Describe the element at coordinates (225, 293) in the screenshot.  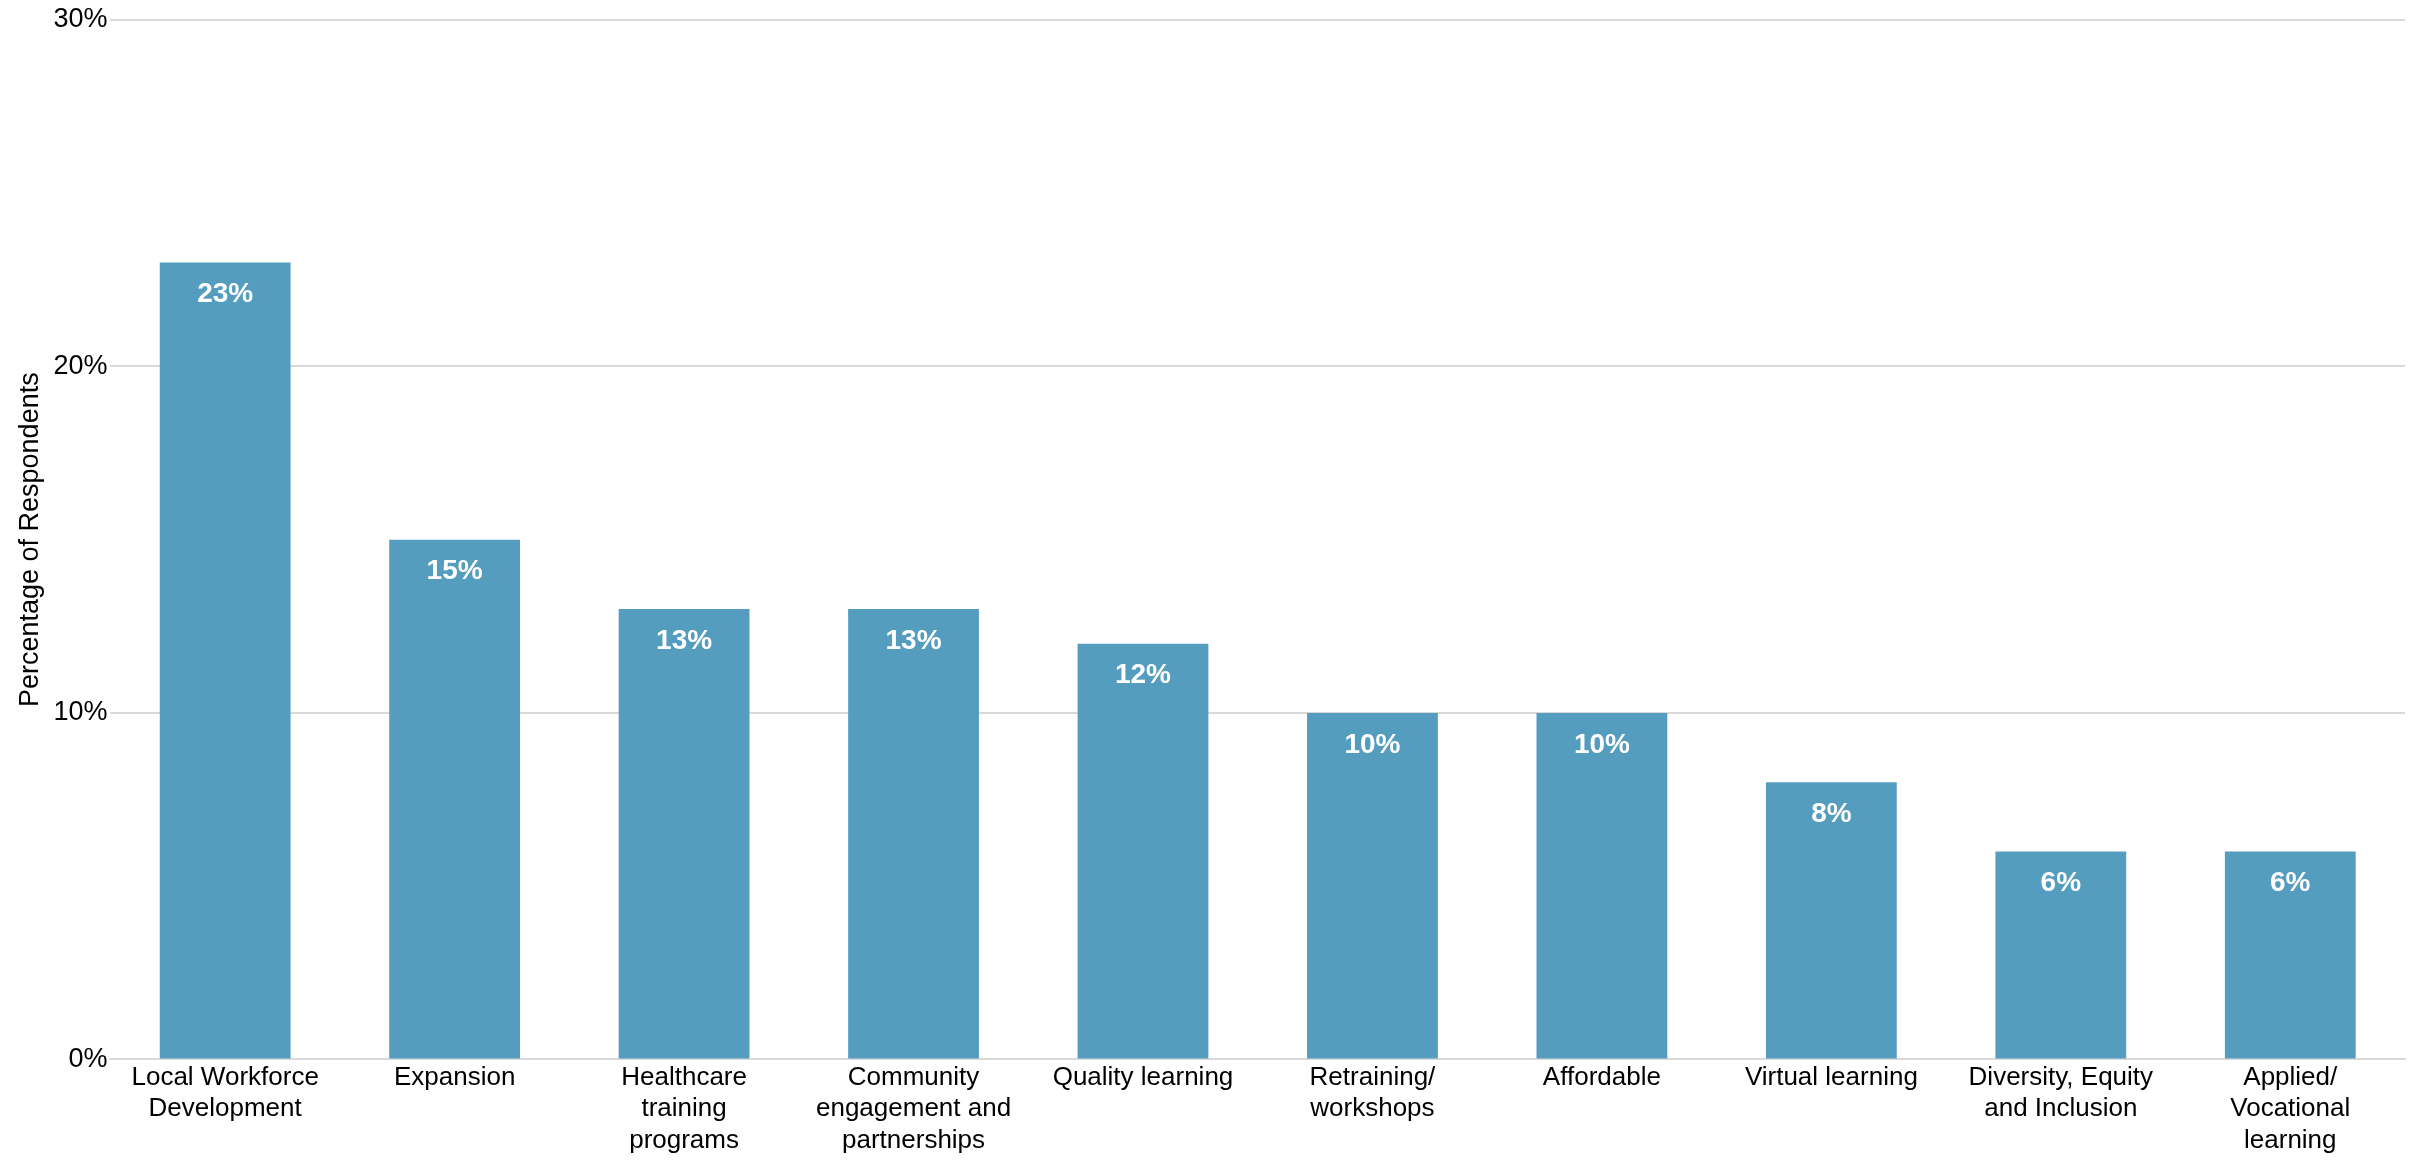
I see `data-label: 23%` at that location.